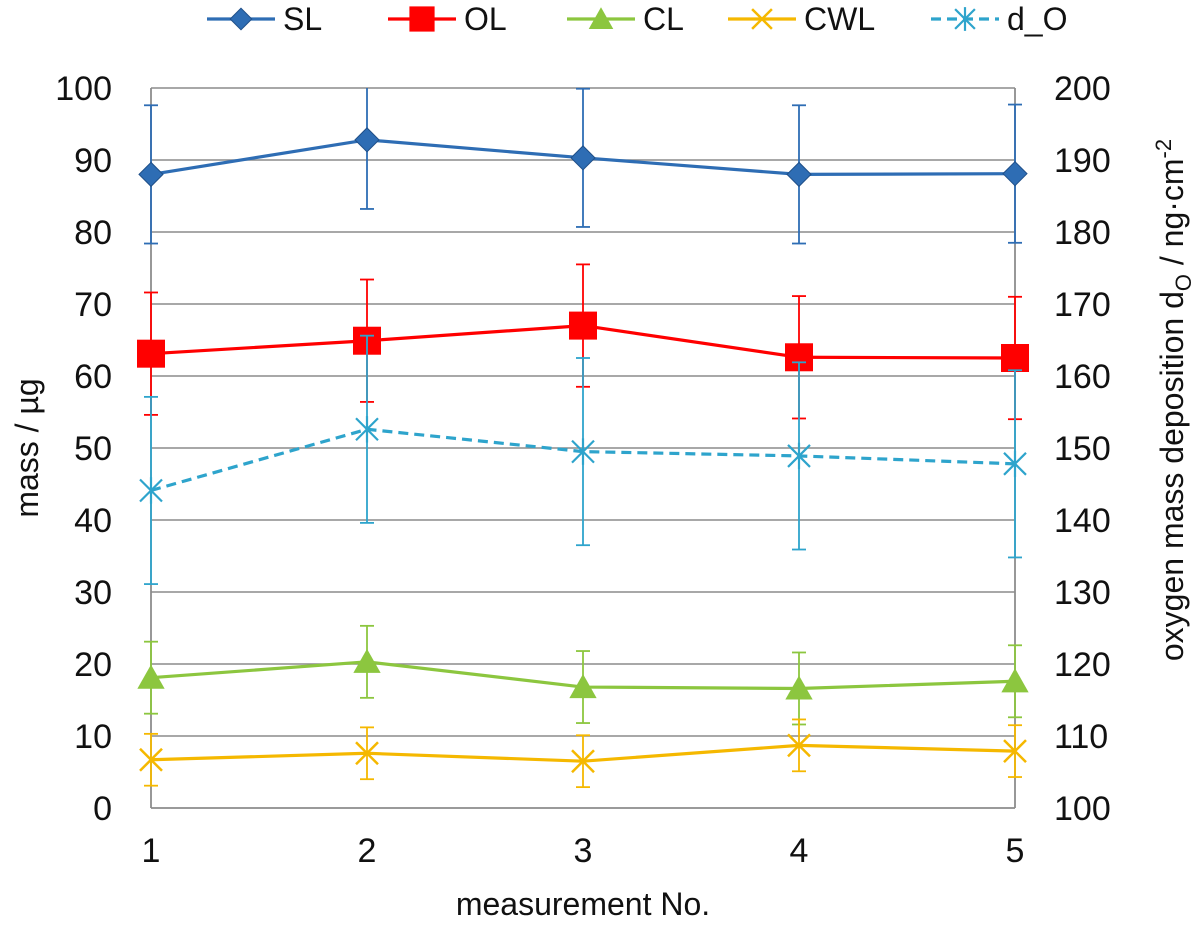 The image size is (1200, 935). What do you see at coordinates (1082, 593) in the screenshot?
I see `y2-tick-label: 130` at bounding box center [1082, 593].